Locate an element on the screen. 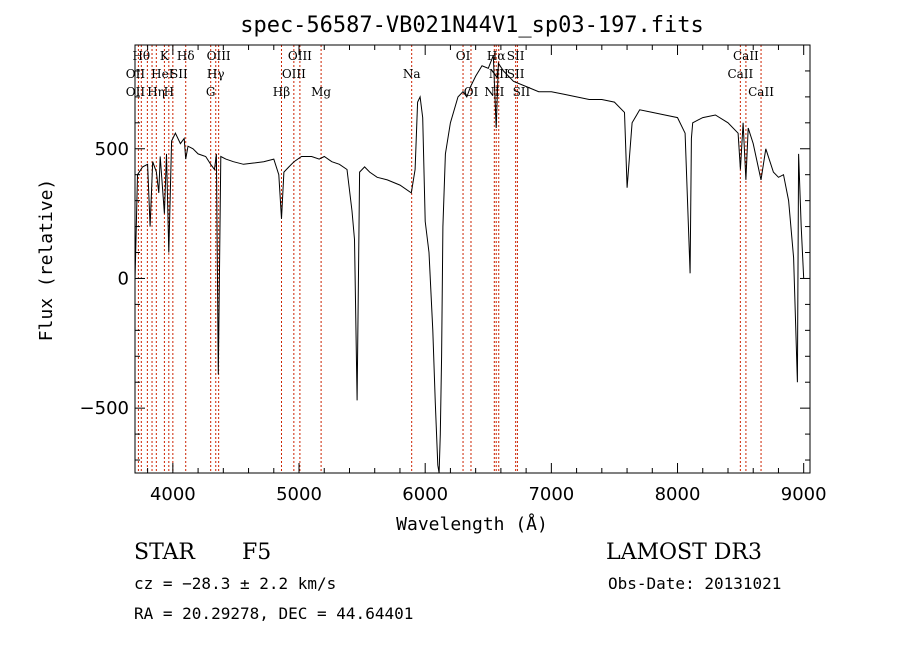 The width and height of the screenshot is (900, 649). x-tick-label: 6000 is located at coordinates (425, 494).